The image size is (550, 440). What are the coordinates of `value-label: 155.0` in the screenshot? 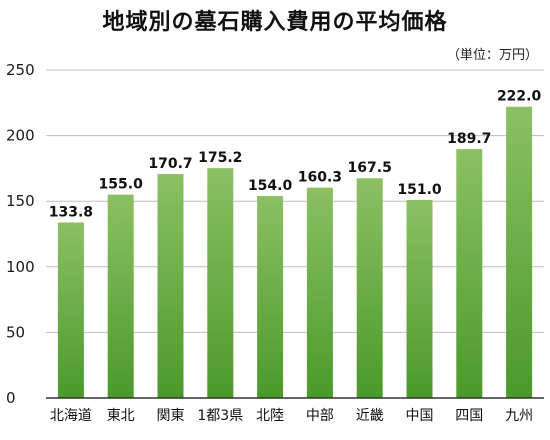 It's located at (121, 185).